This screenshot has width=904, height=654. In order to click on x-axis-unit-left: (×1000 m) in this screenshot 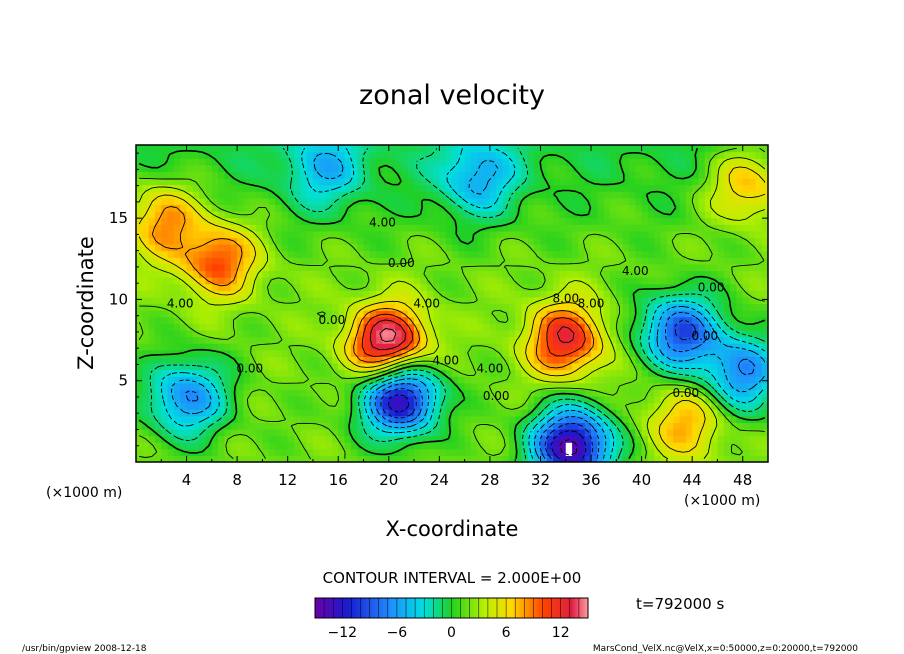, I will do `click(84, 493)`.